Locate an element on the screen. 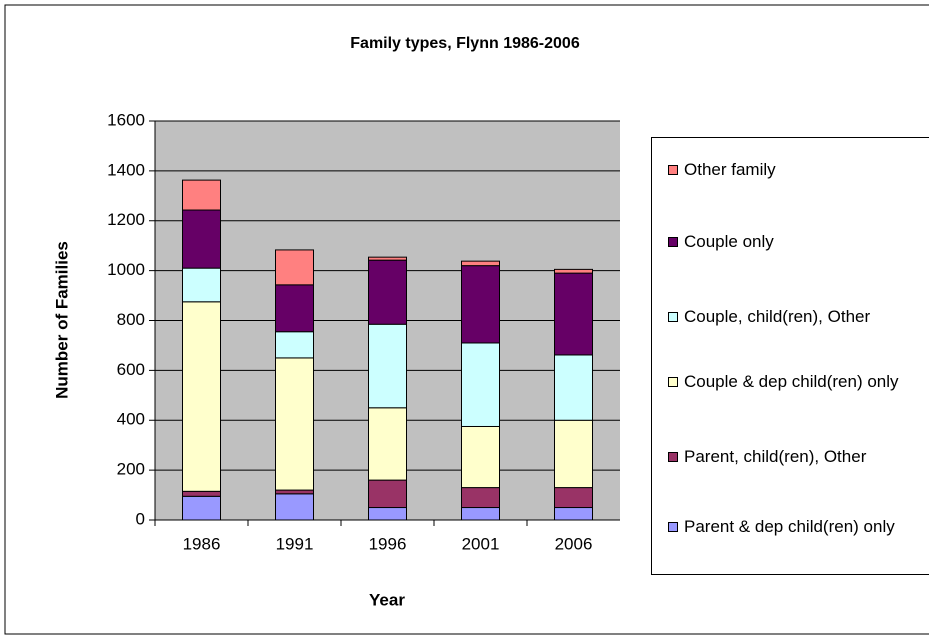 The image size is (929, 644). legend-entry: Couple & dep child(ren) only is located at coordinates (791, 382).